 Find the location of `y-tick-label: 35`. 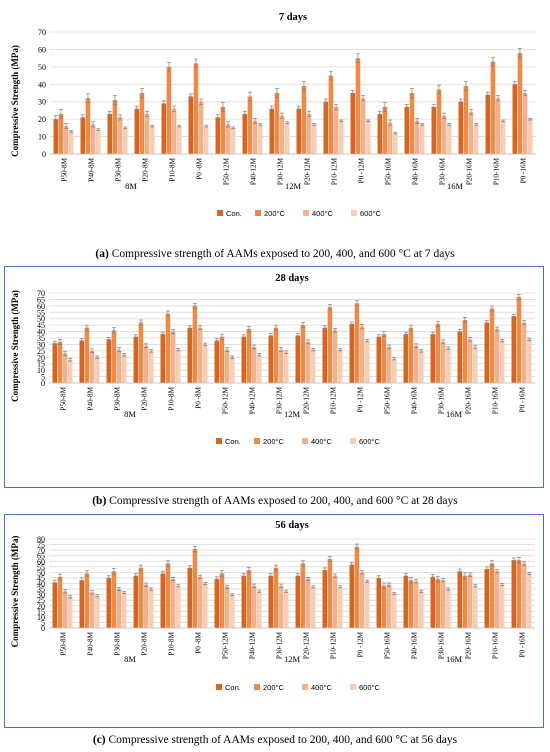

y-tick-label: 35 is located at coordinates (41, 338).